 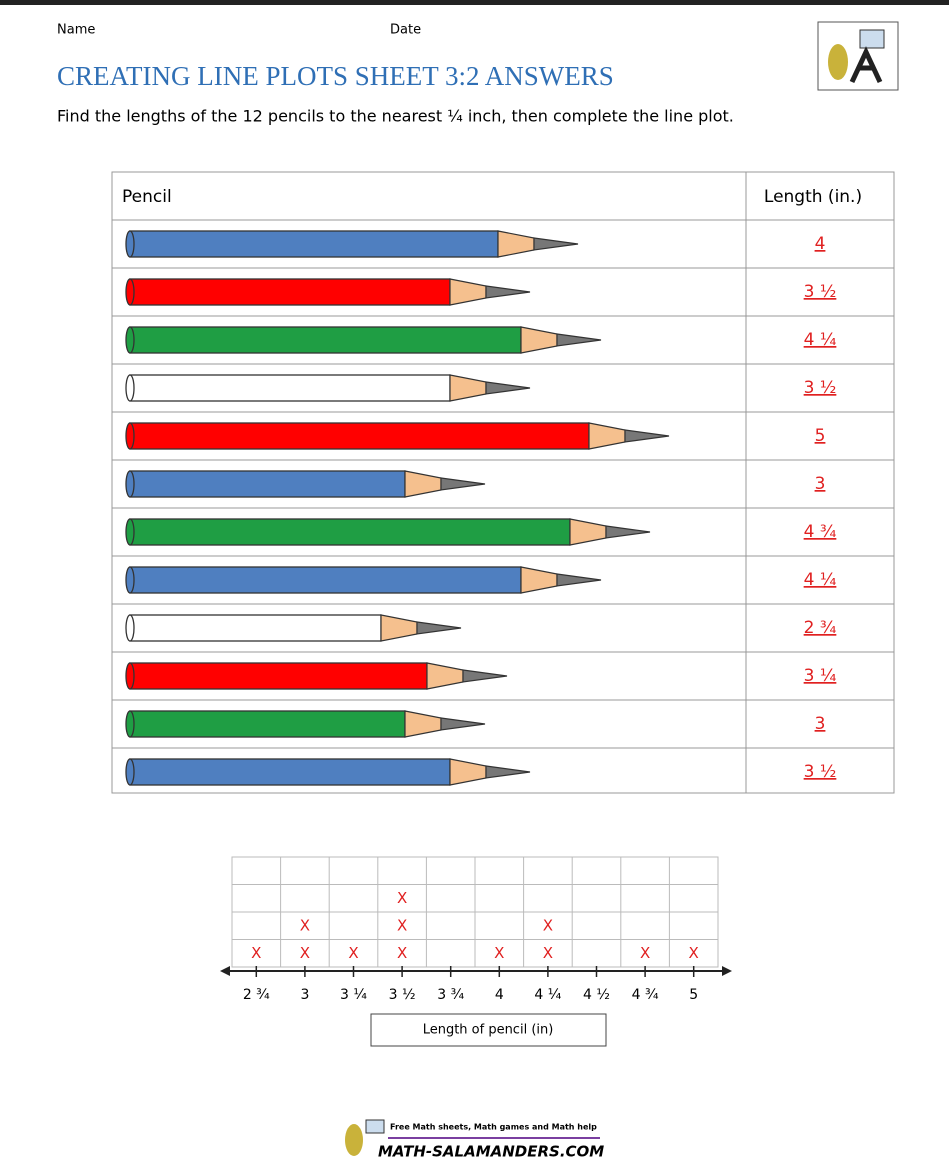 What do you see at coordinates (405, 30) in the screenshot?
I see `date-label: Date` at bounding box center [405, 30].